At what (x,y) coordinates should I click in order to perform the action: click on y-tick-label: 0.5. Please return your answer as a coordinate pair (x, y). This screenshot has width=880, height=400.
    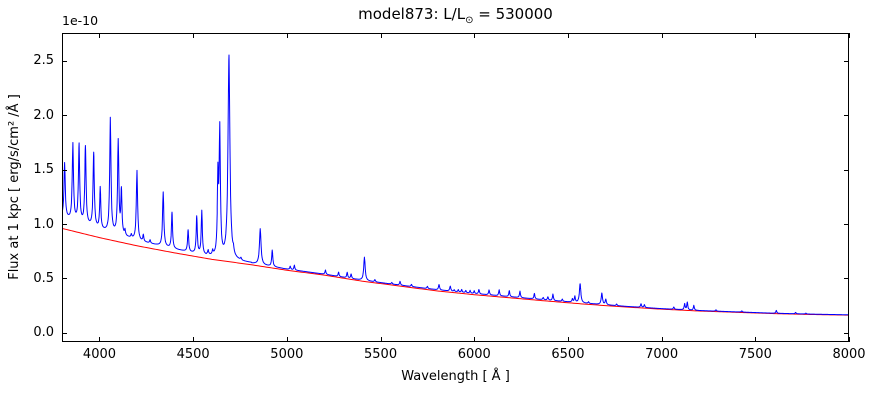
    Looking at the image, I should click on (43, 278).